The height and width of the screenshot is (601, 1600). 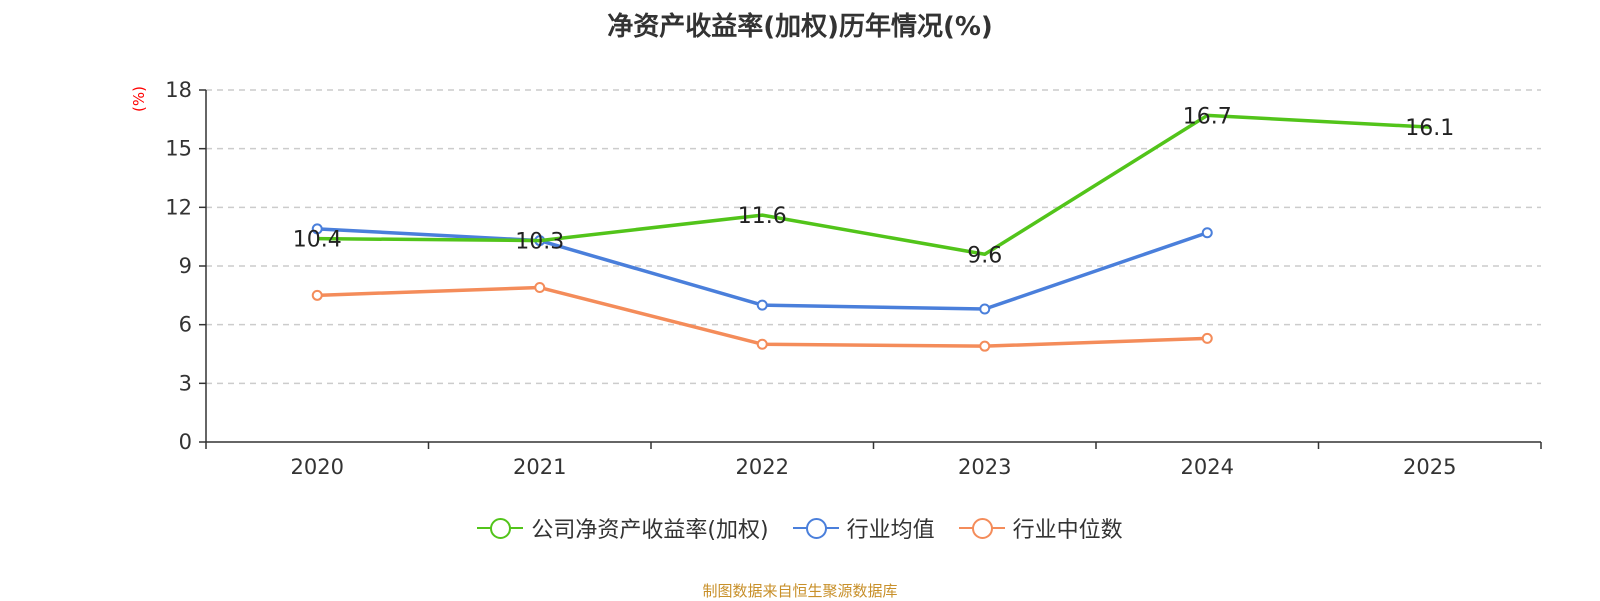 I want to click on data-label: 10.3, so click(x=539, y=242).